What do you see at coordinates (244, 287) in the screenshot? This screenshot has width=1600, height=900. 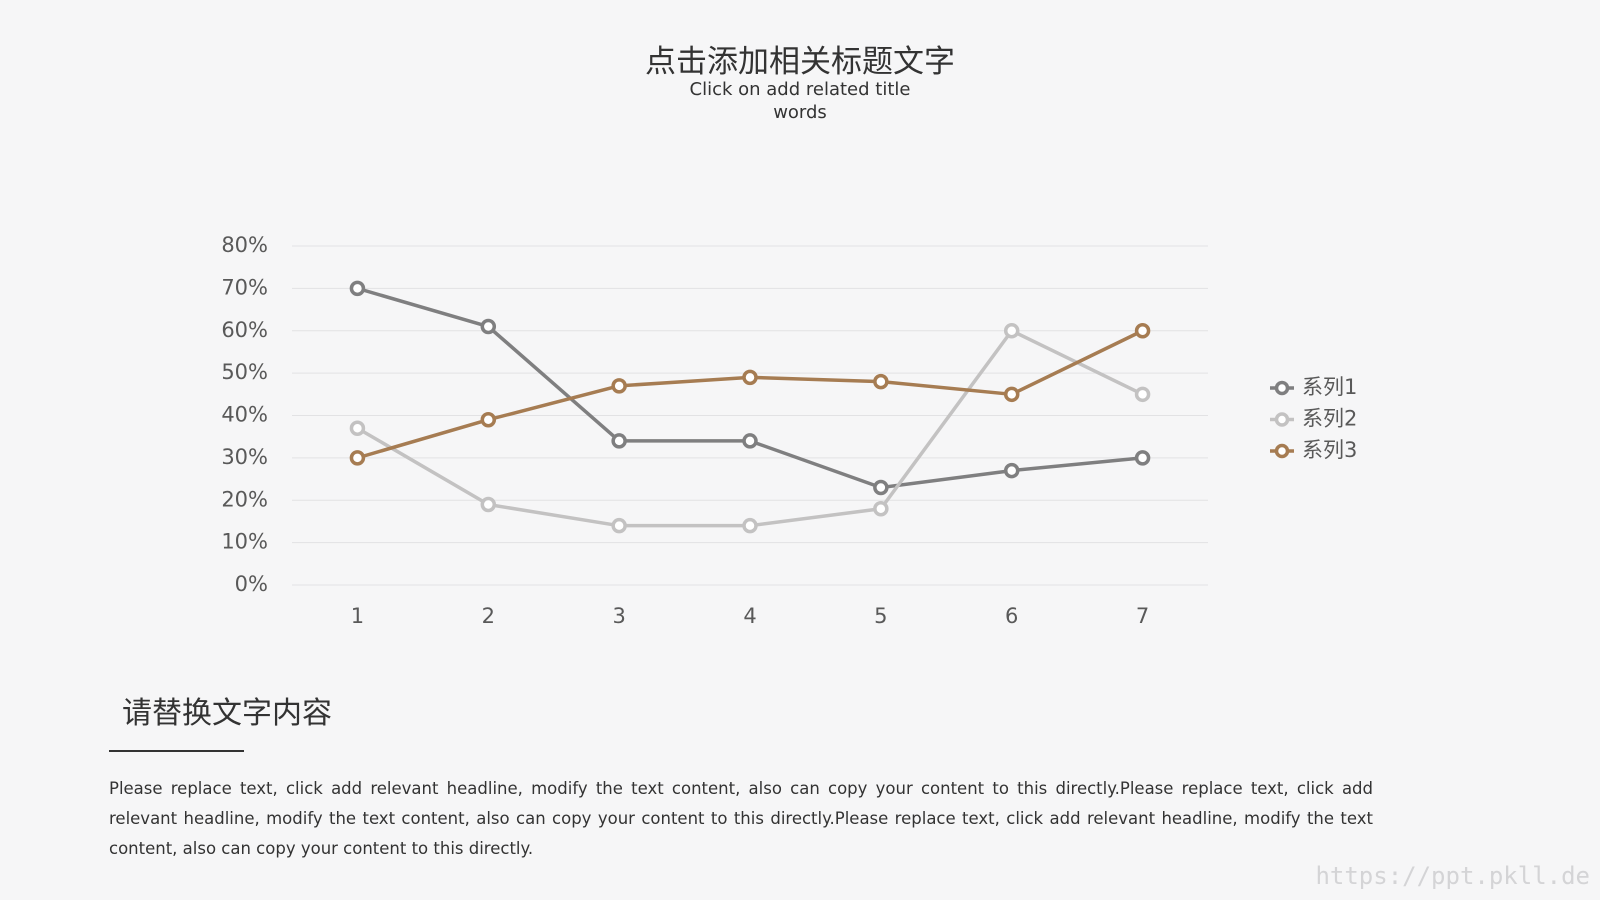 I see `y-tick-label: 70%` at bounding box center [244, 287].